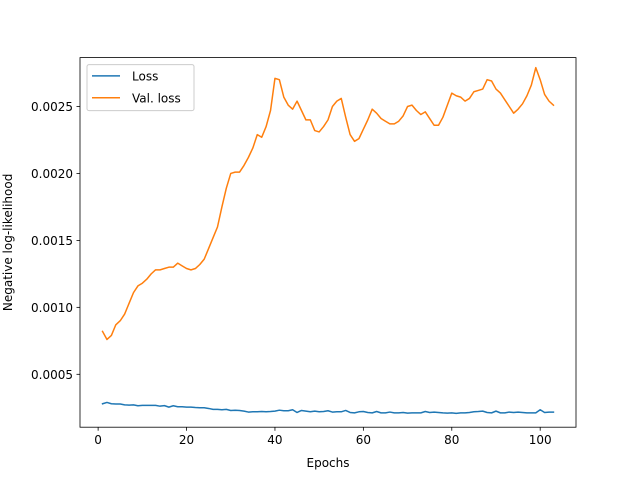  I want to click on legend: Loss Val. loss, so click(140, 88).